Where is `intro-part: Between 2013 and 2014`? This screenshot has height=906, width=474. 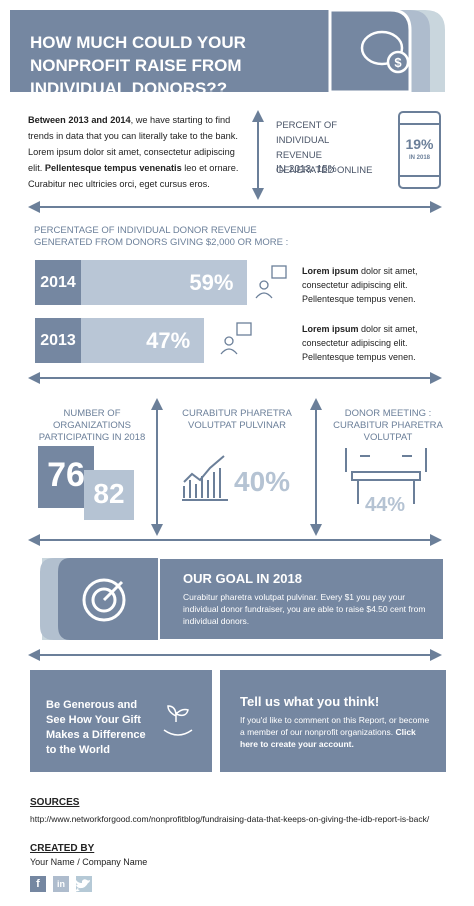 intro-part: Between 2013 and 2014 is located at coordinates (79, 120).